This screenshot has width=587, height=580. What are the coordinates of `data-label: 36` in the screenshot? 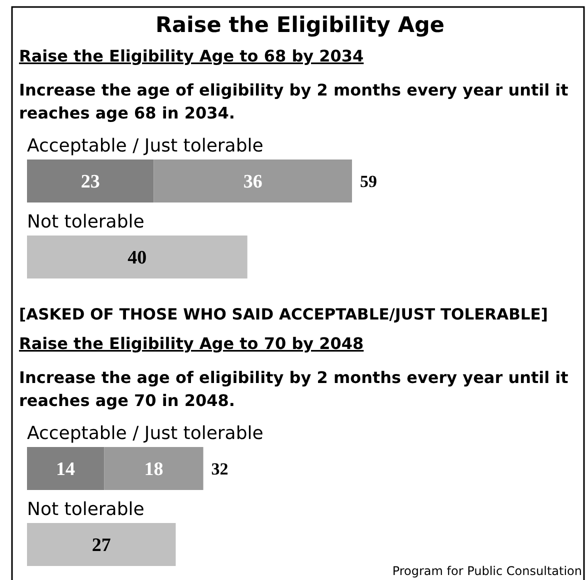 It's located at (252, 182).